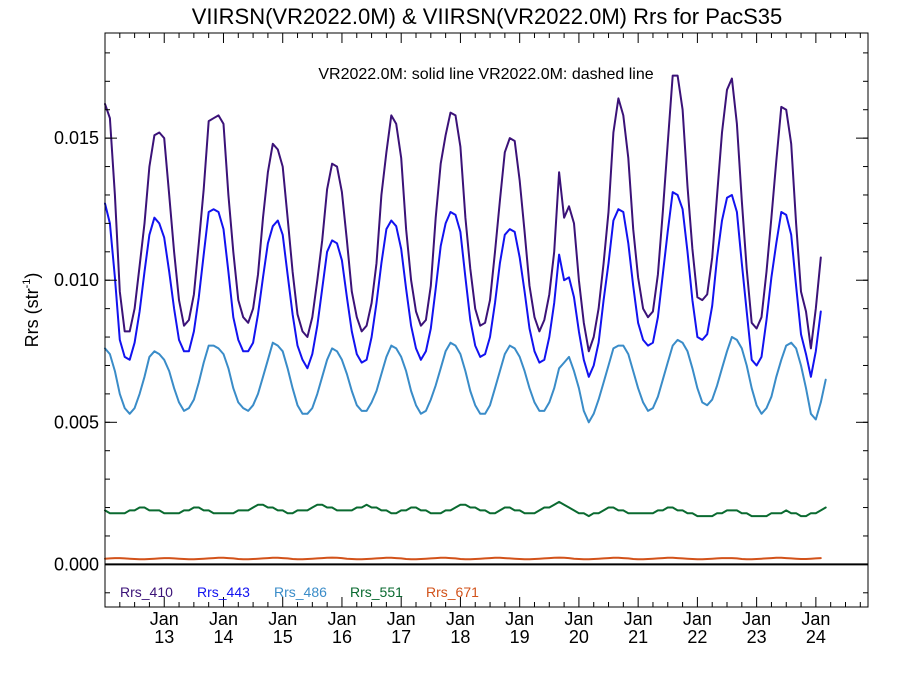 This screenshot has height=675, width=900. What do you see at coordinates (697, 637) in the screenshot?
I see `x-tick-label-year: 22` at bounding box center [697, 637].